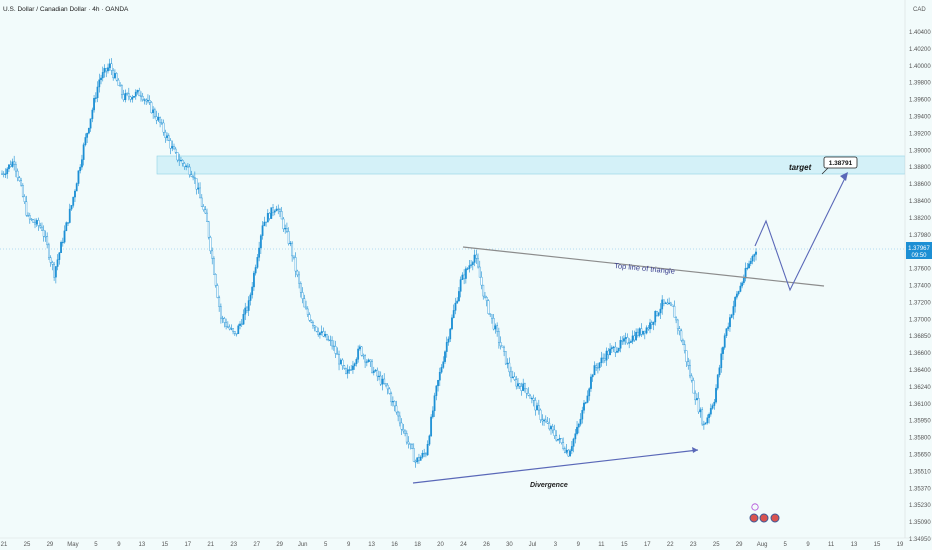  Describe the element at coordinates (764, 513) in the screenshot. I see `economic-events` at that location.